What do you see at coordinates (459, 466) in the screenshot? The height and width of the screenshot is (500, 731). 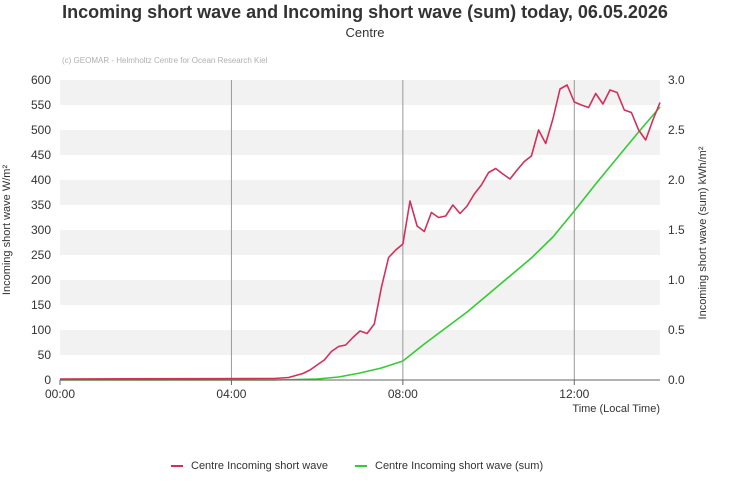 I see `legend-label-series-2: Centre Incoming short wave (sum)` at bounding box center [459, 466].